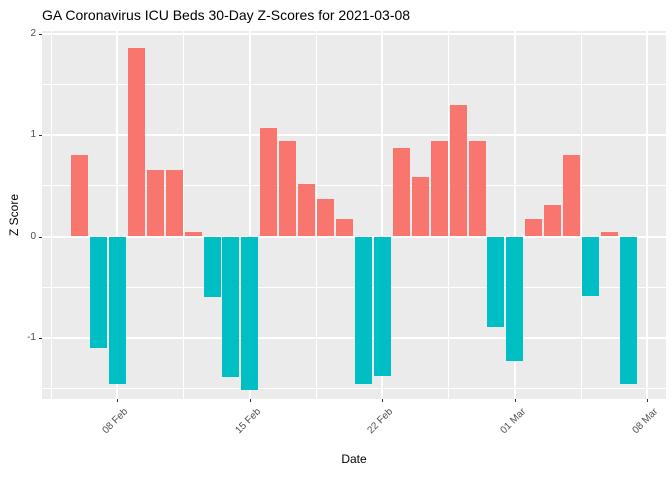 This screenshot has height=480, width=672. I want to click on y-axis-title: Z Score, so click(14, 215).